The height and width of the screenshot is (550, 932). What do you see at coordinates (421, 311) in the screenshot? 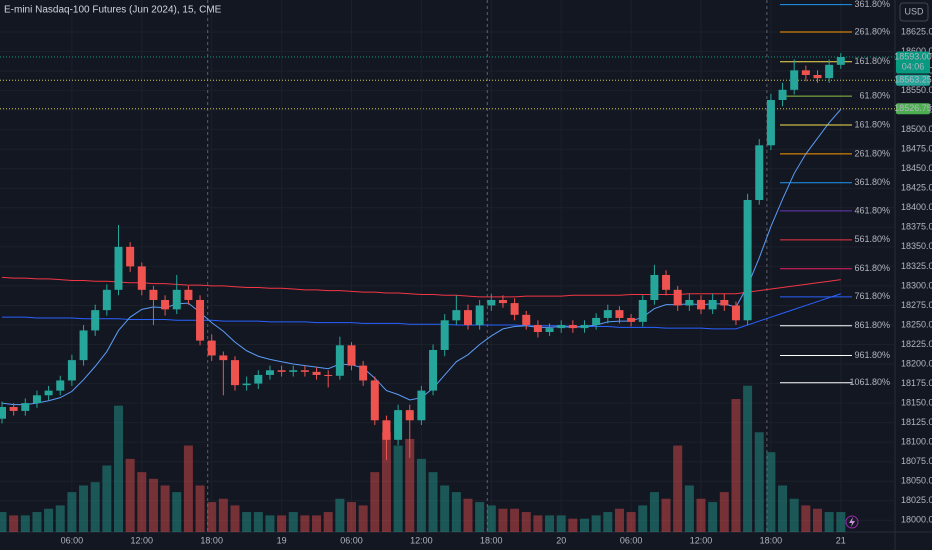
I see `moving-average` at bounding box center [421, 311].